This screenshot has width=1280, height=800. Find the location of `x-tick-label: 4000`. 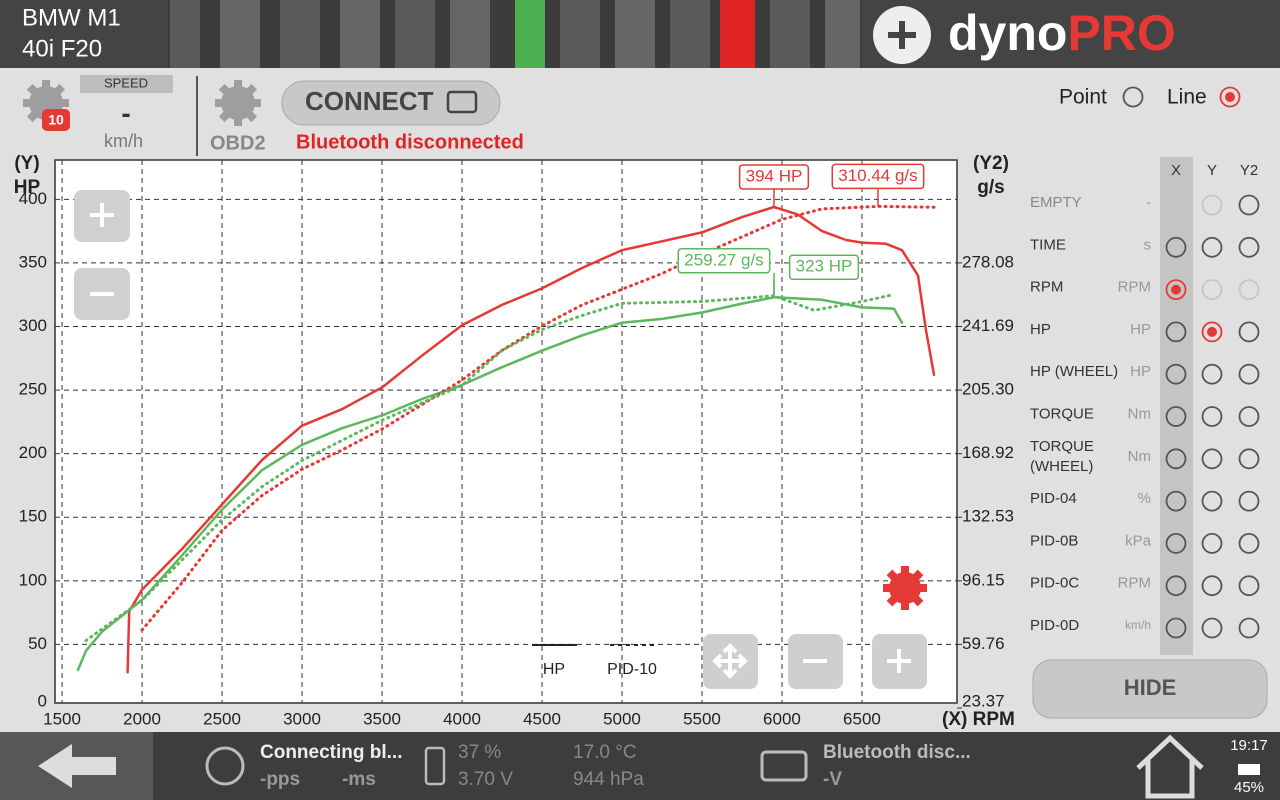

x-tick-label: 4000 is located at coordinates (462, 718).